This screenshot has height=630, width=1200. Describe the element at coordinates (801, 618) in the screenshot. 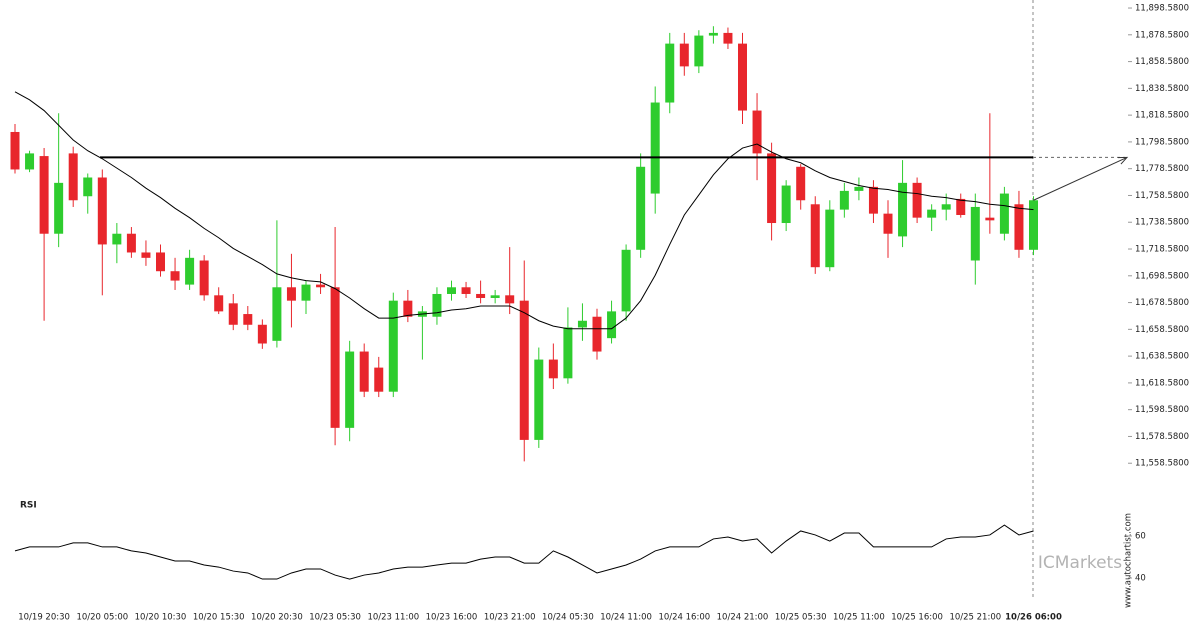

I see `x-tick-label: 10/25 05:30` at that location.